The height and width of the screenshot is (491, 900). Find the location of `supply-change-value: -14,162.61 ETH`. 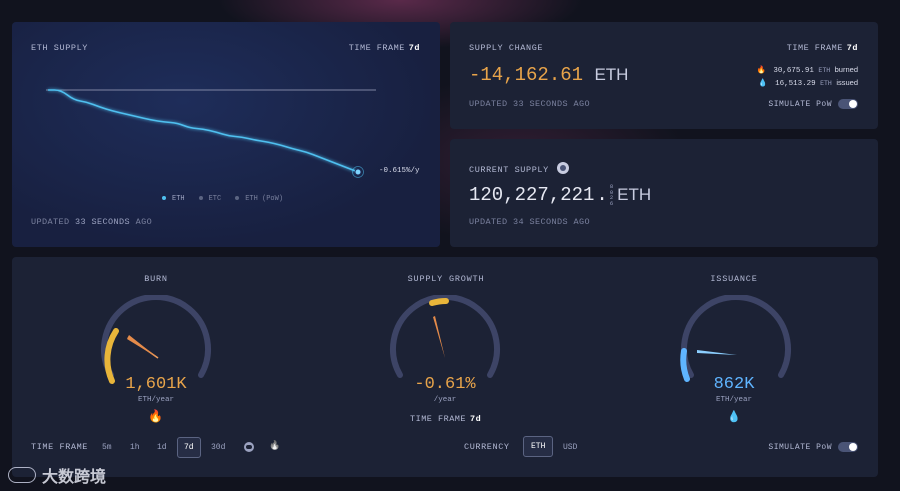

supply-change-value: -14,162.61 ETH is located at coordinates (549, 75).